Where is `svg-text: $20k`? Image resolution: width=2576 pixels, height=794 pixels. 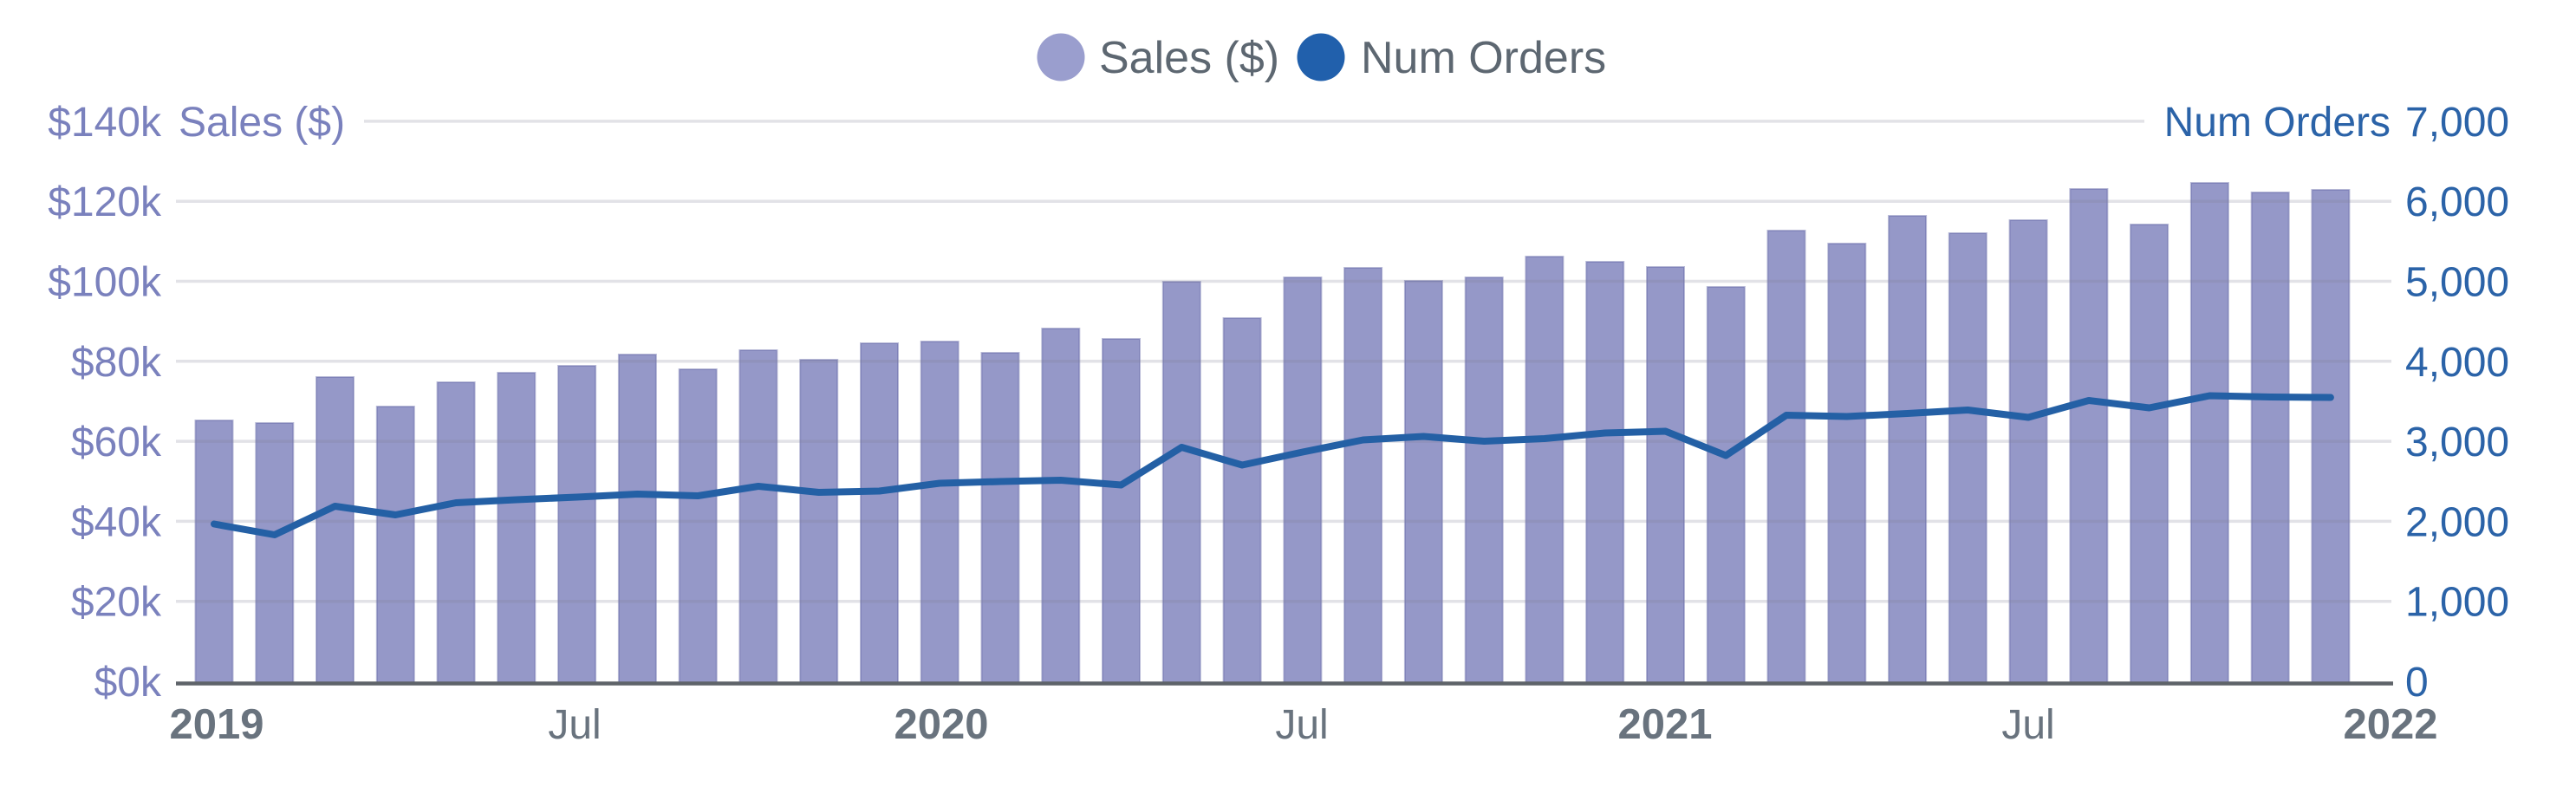
svg-text: $20k is located at coordinates (116, 603).